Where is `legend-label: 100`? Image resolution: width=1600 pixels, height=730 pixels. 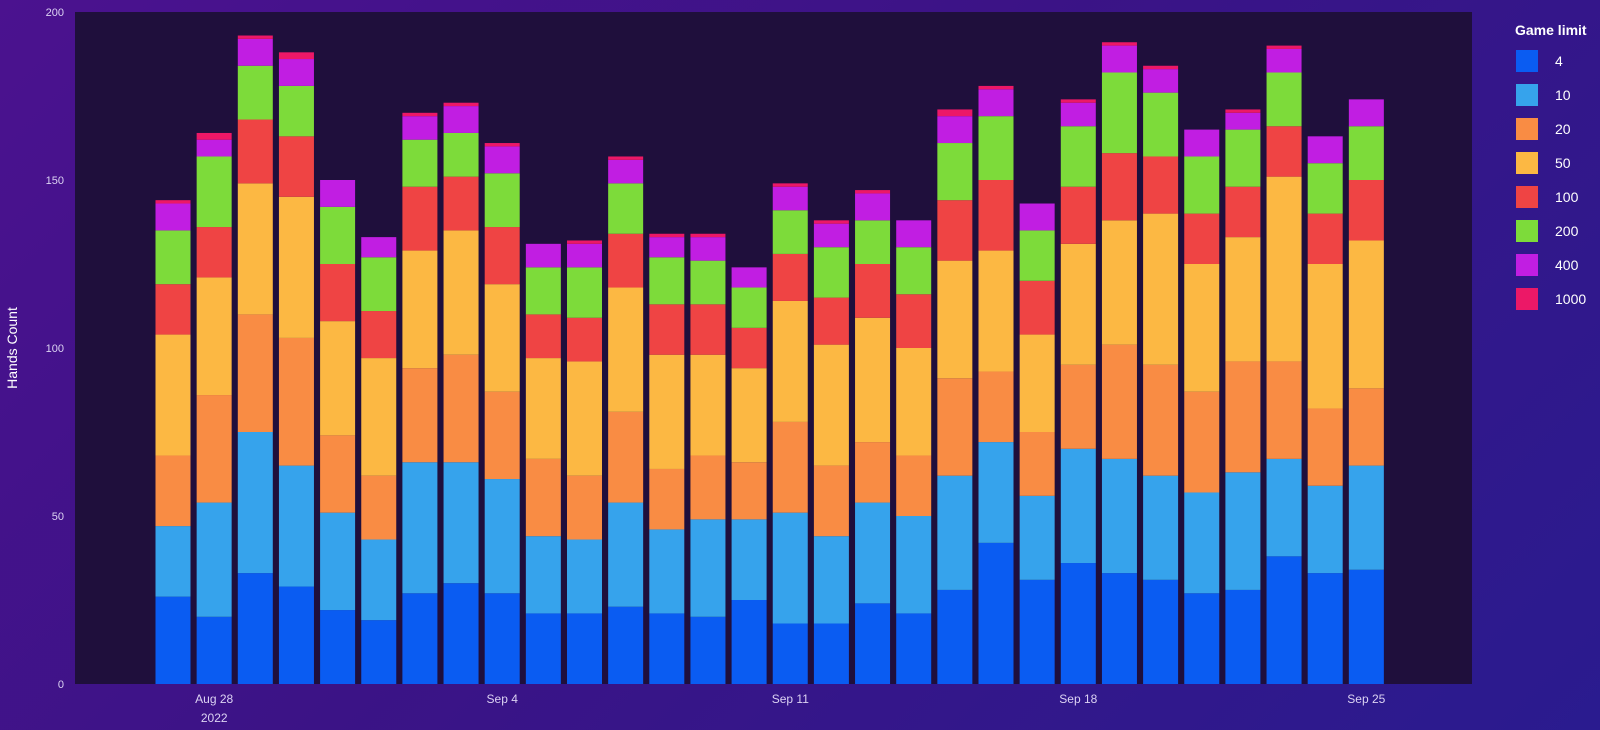 legend-label: 100 is located at coordinates (1567, 197).